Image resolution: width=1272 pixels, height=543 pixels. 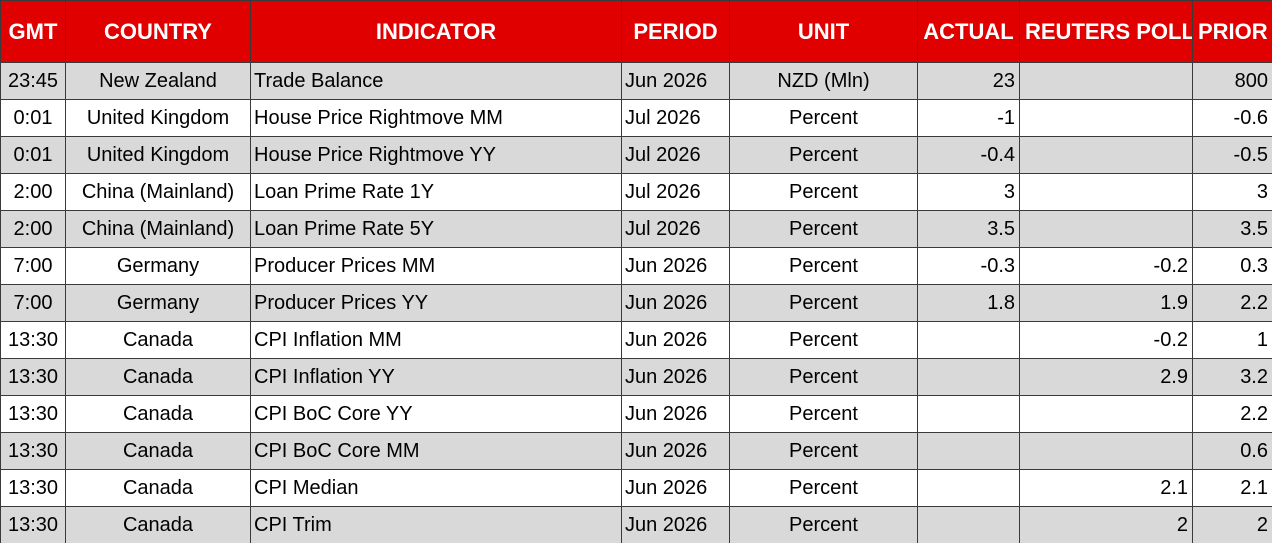 What do you see at coordinates (436, 192) in the screenshot?
I see `indicator-cell: Loan Prime Rate 1Y` at bounding box center [436, 192].